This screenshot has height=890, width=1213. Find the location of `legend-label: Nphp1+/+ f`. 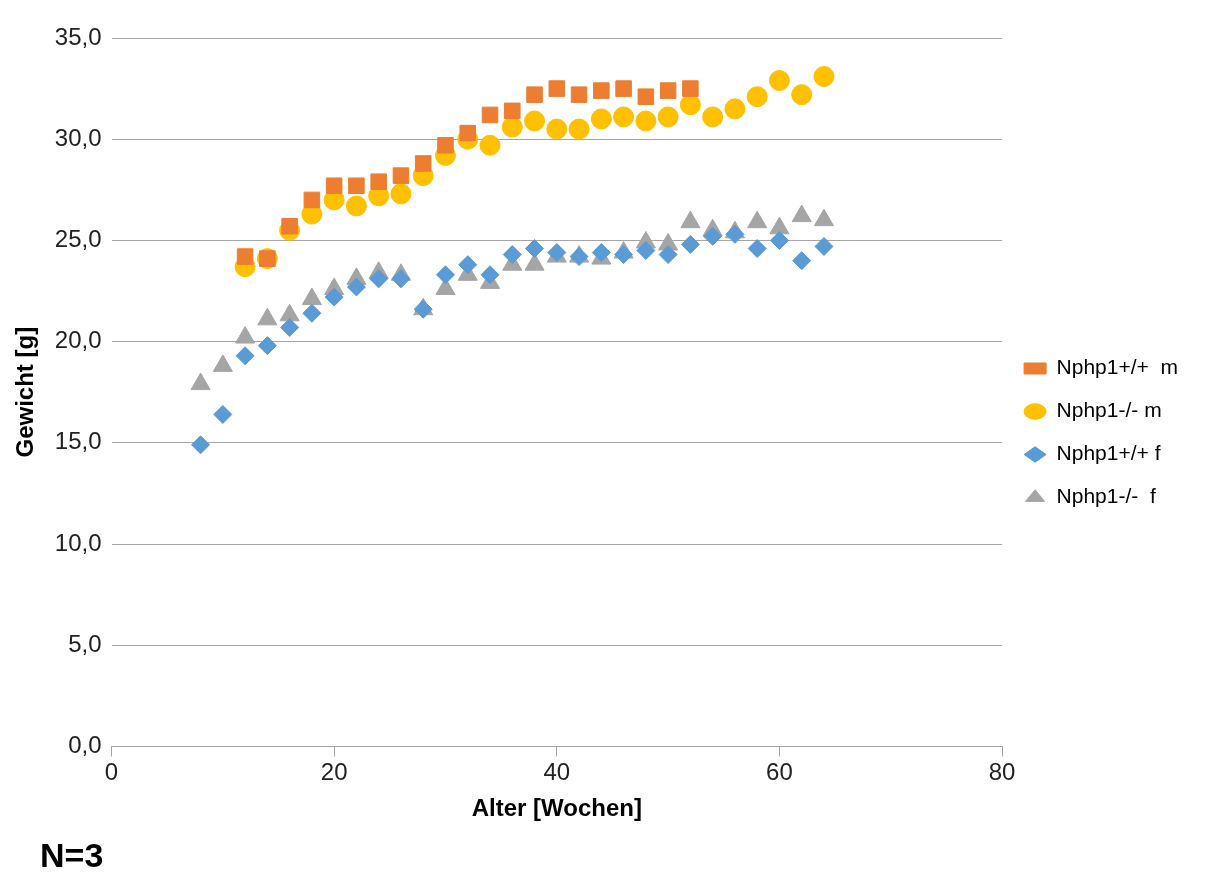

legend-label: Nphp1+/+ f is located at coordinates (1108, 453).